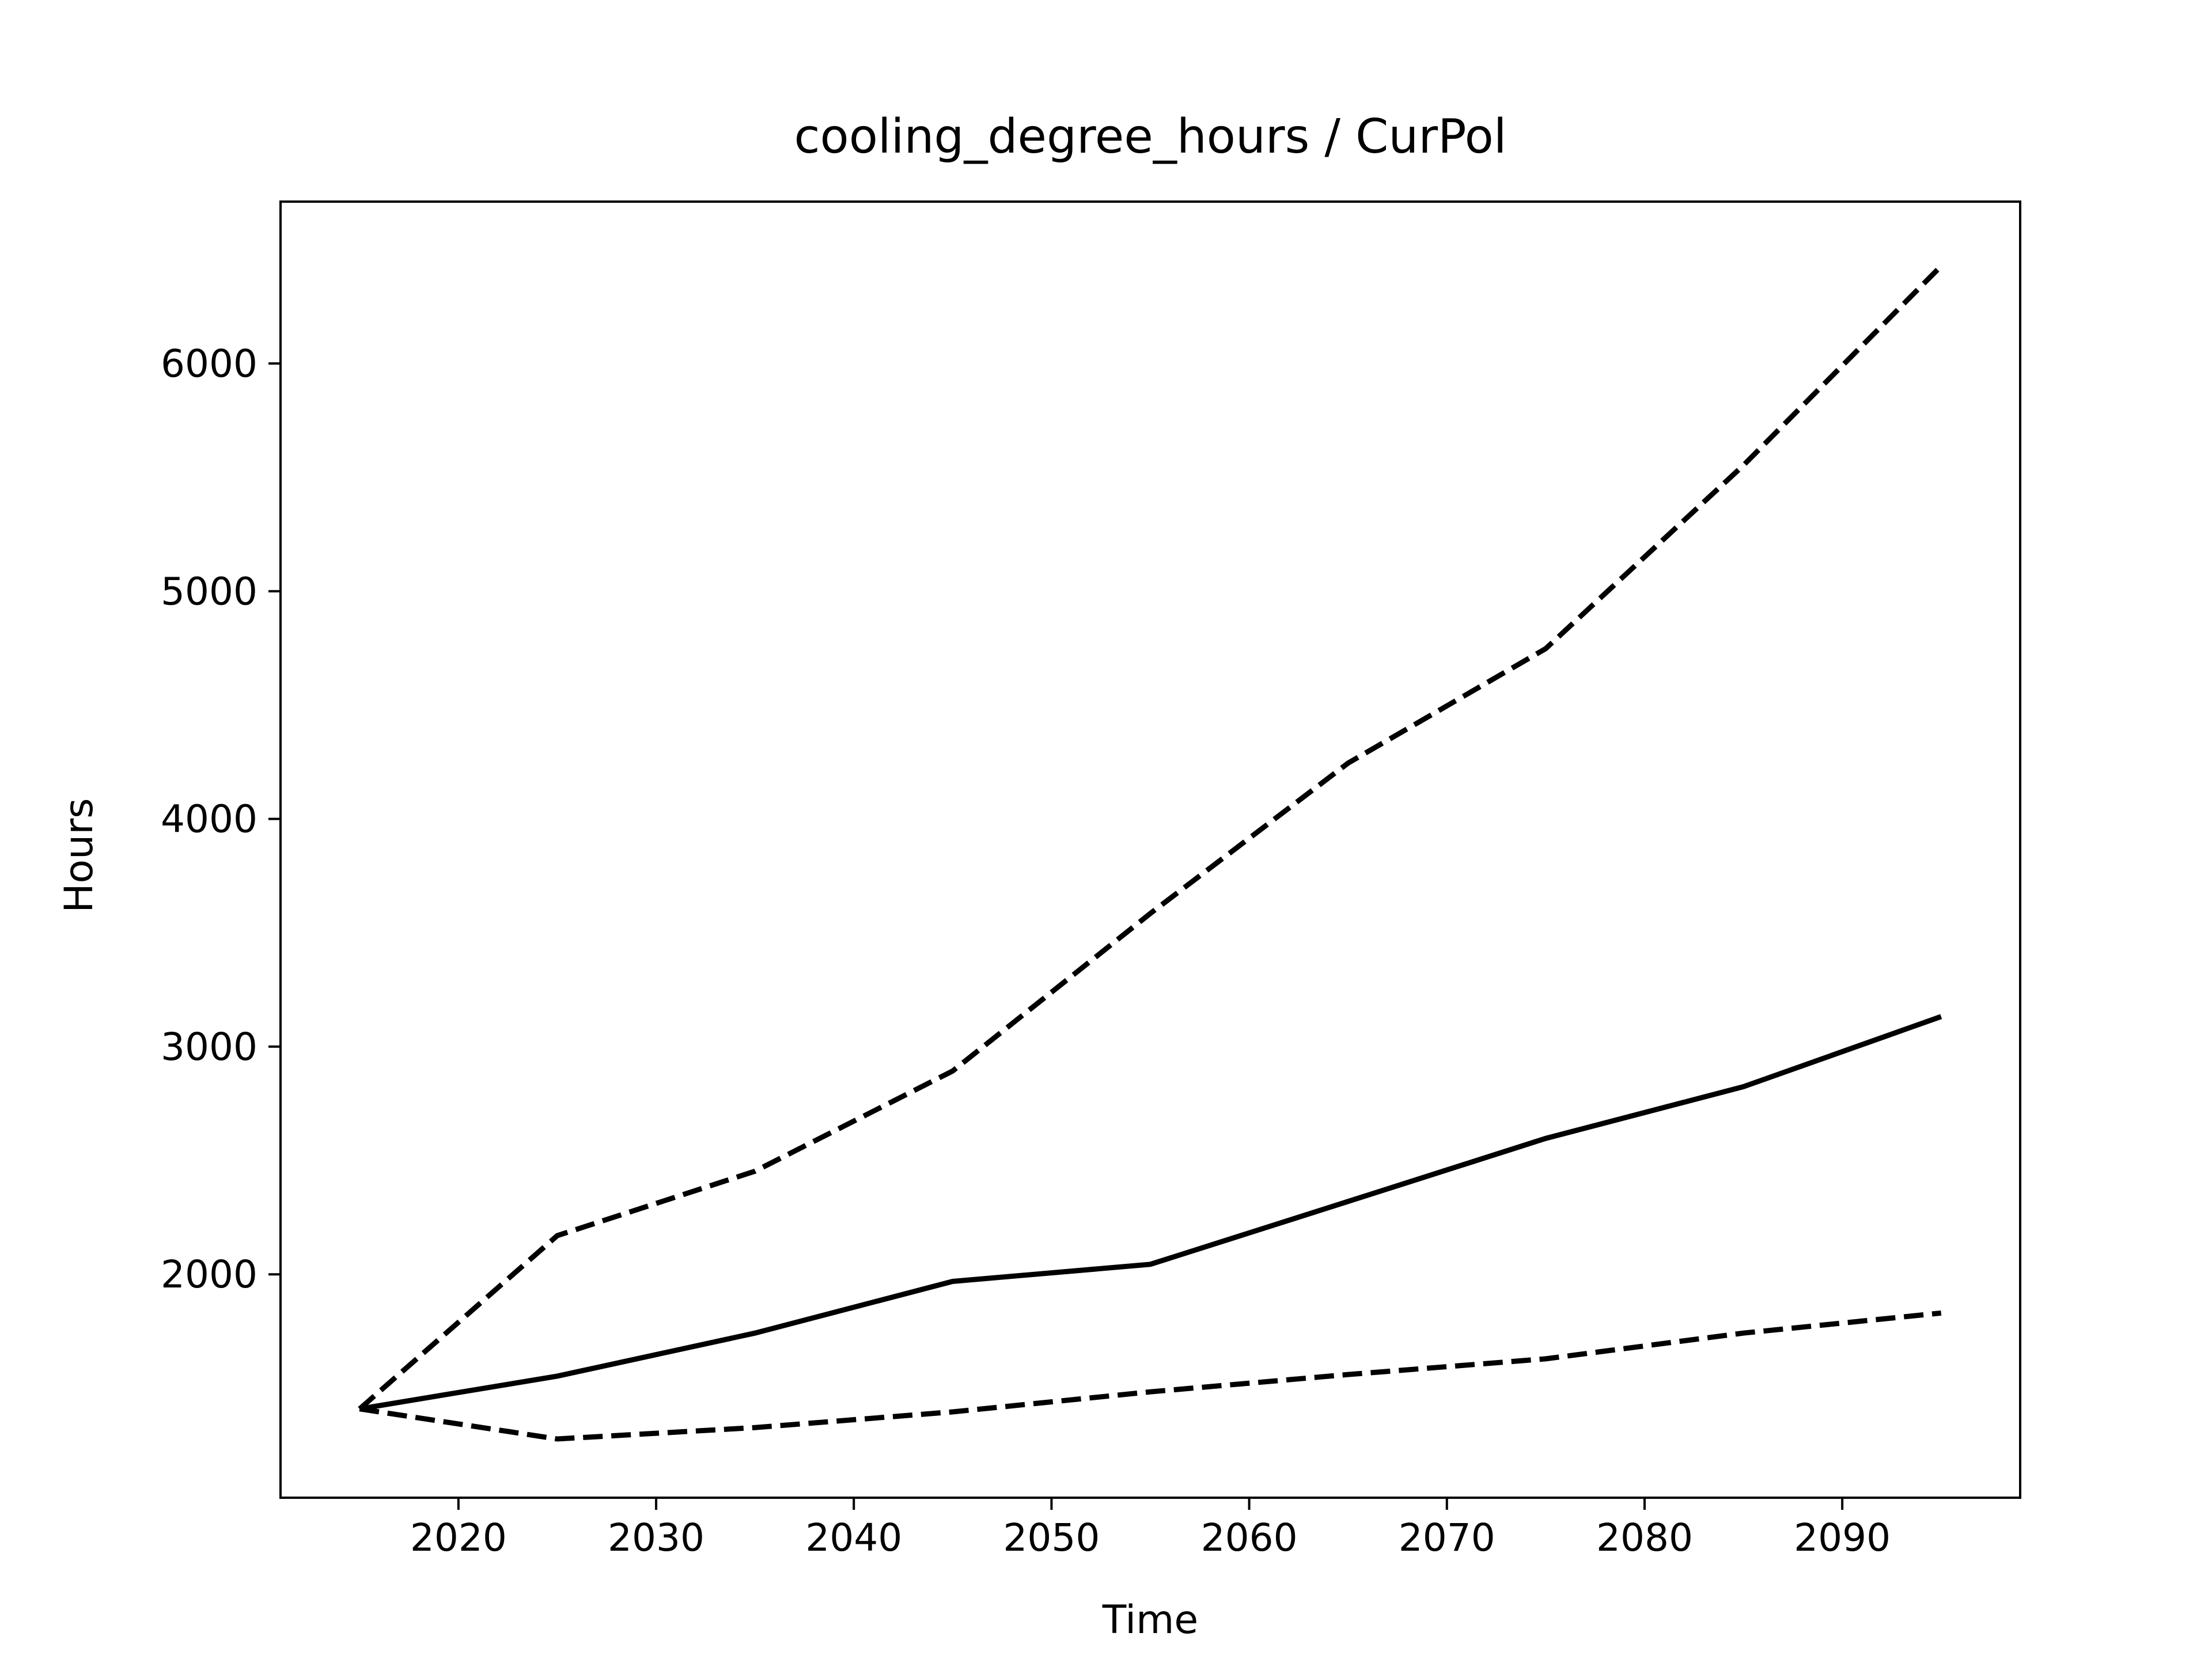  Describe the element at coordinates (656, 1538) in the screenshot. I see `x-tick-label: 2030` at that location.